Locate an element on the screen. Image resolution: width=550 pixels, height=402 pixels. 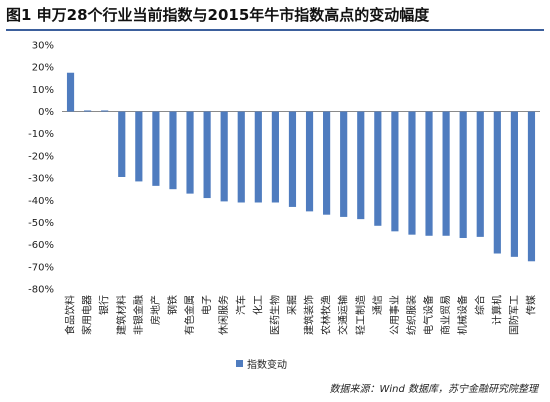
x-tick-label: 汽车 is located at coordinates (240, 305).